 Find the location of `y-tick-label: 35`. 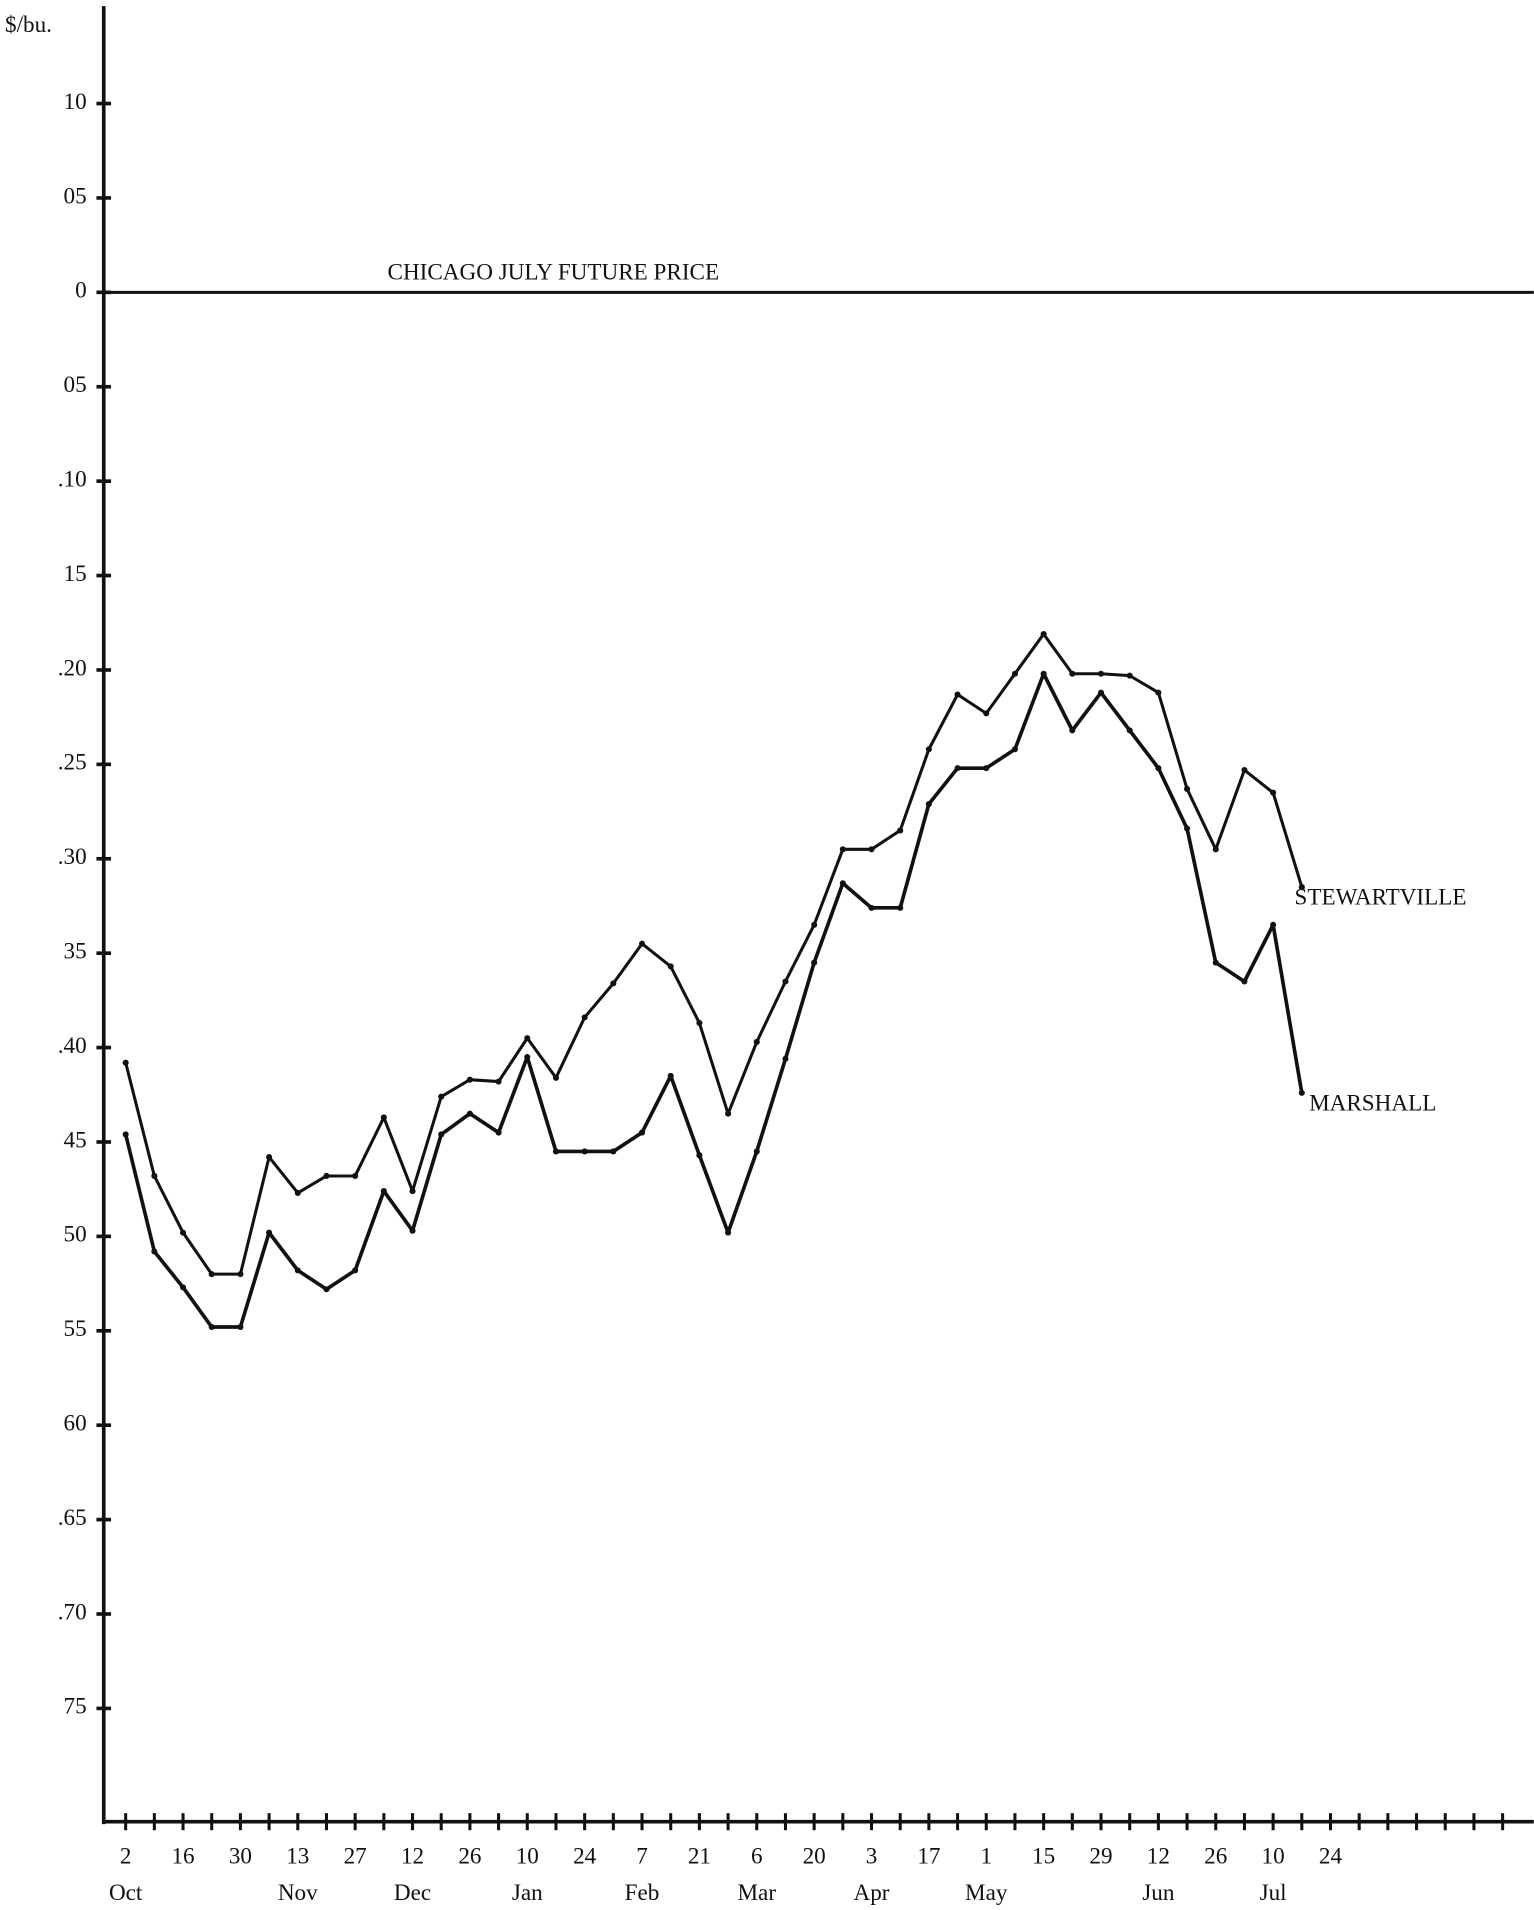

y-tick-label: 35 is located at coordinates (75, 951).